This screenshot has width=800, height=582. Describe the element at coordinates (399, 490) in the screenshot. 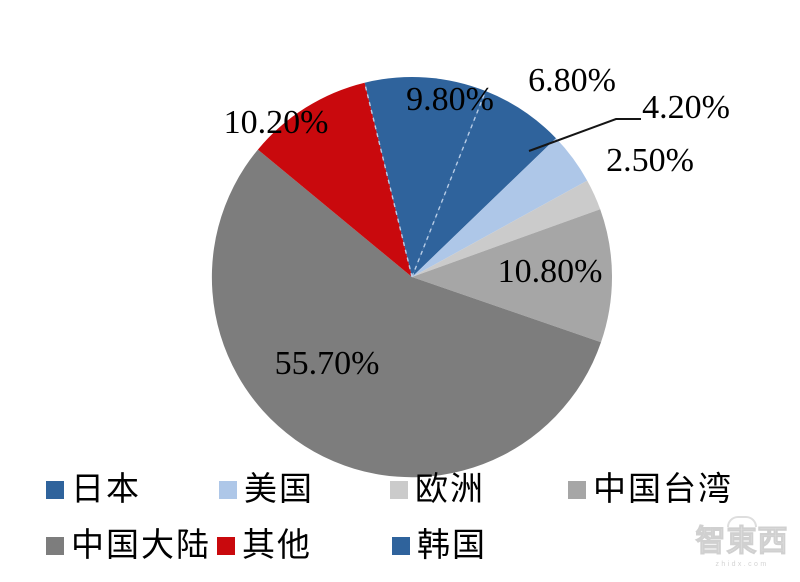

I see `legend-swatch-europe` at that location.